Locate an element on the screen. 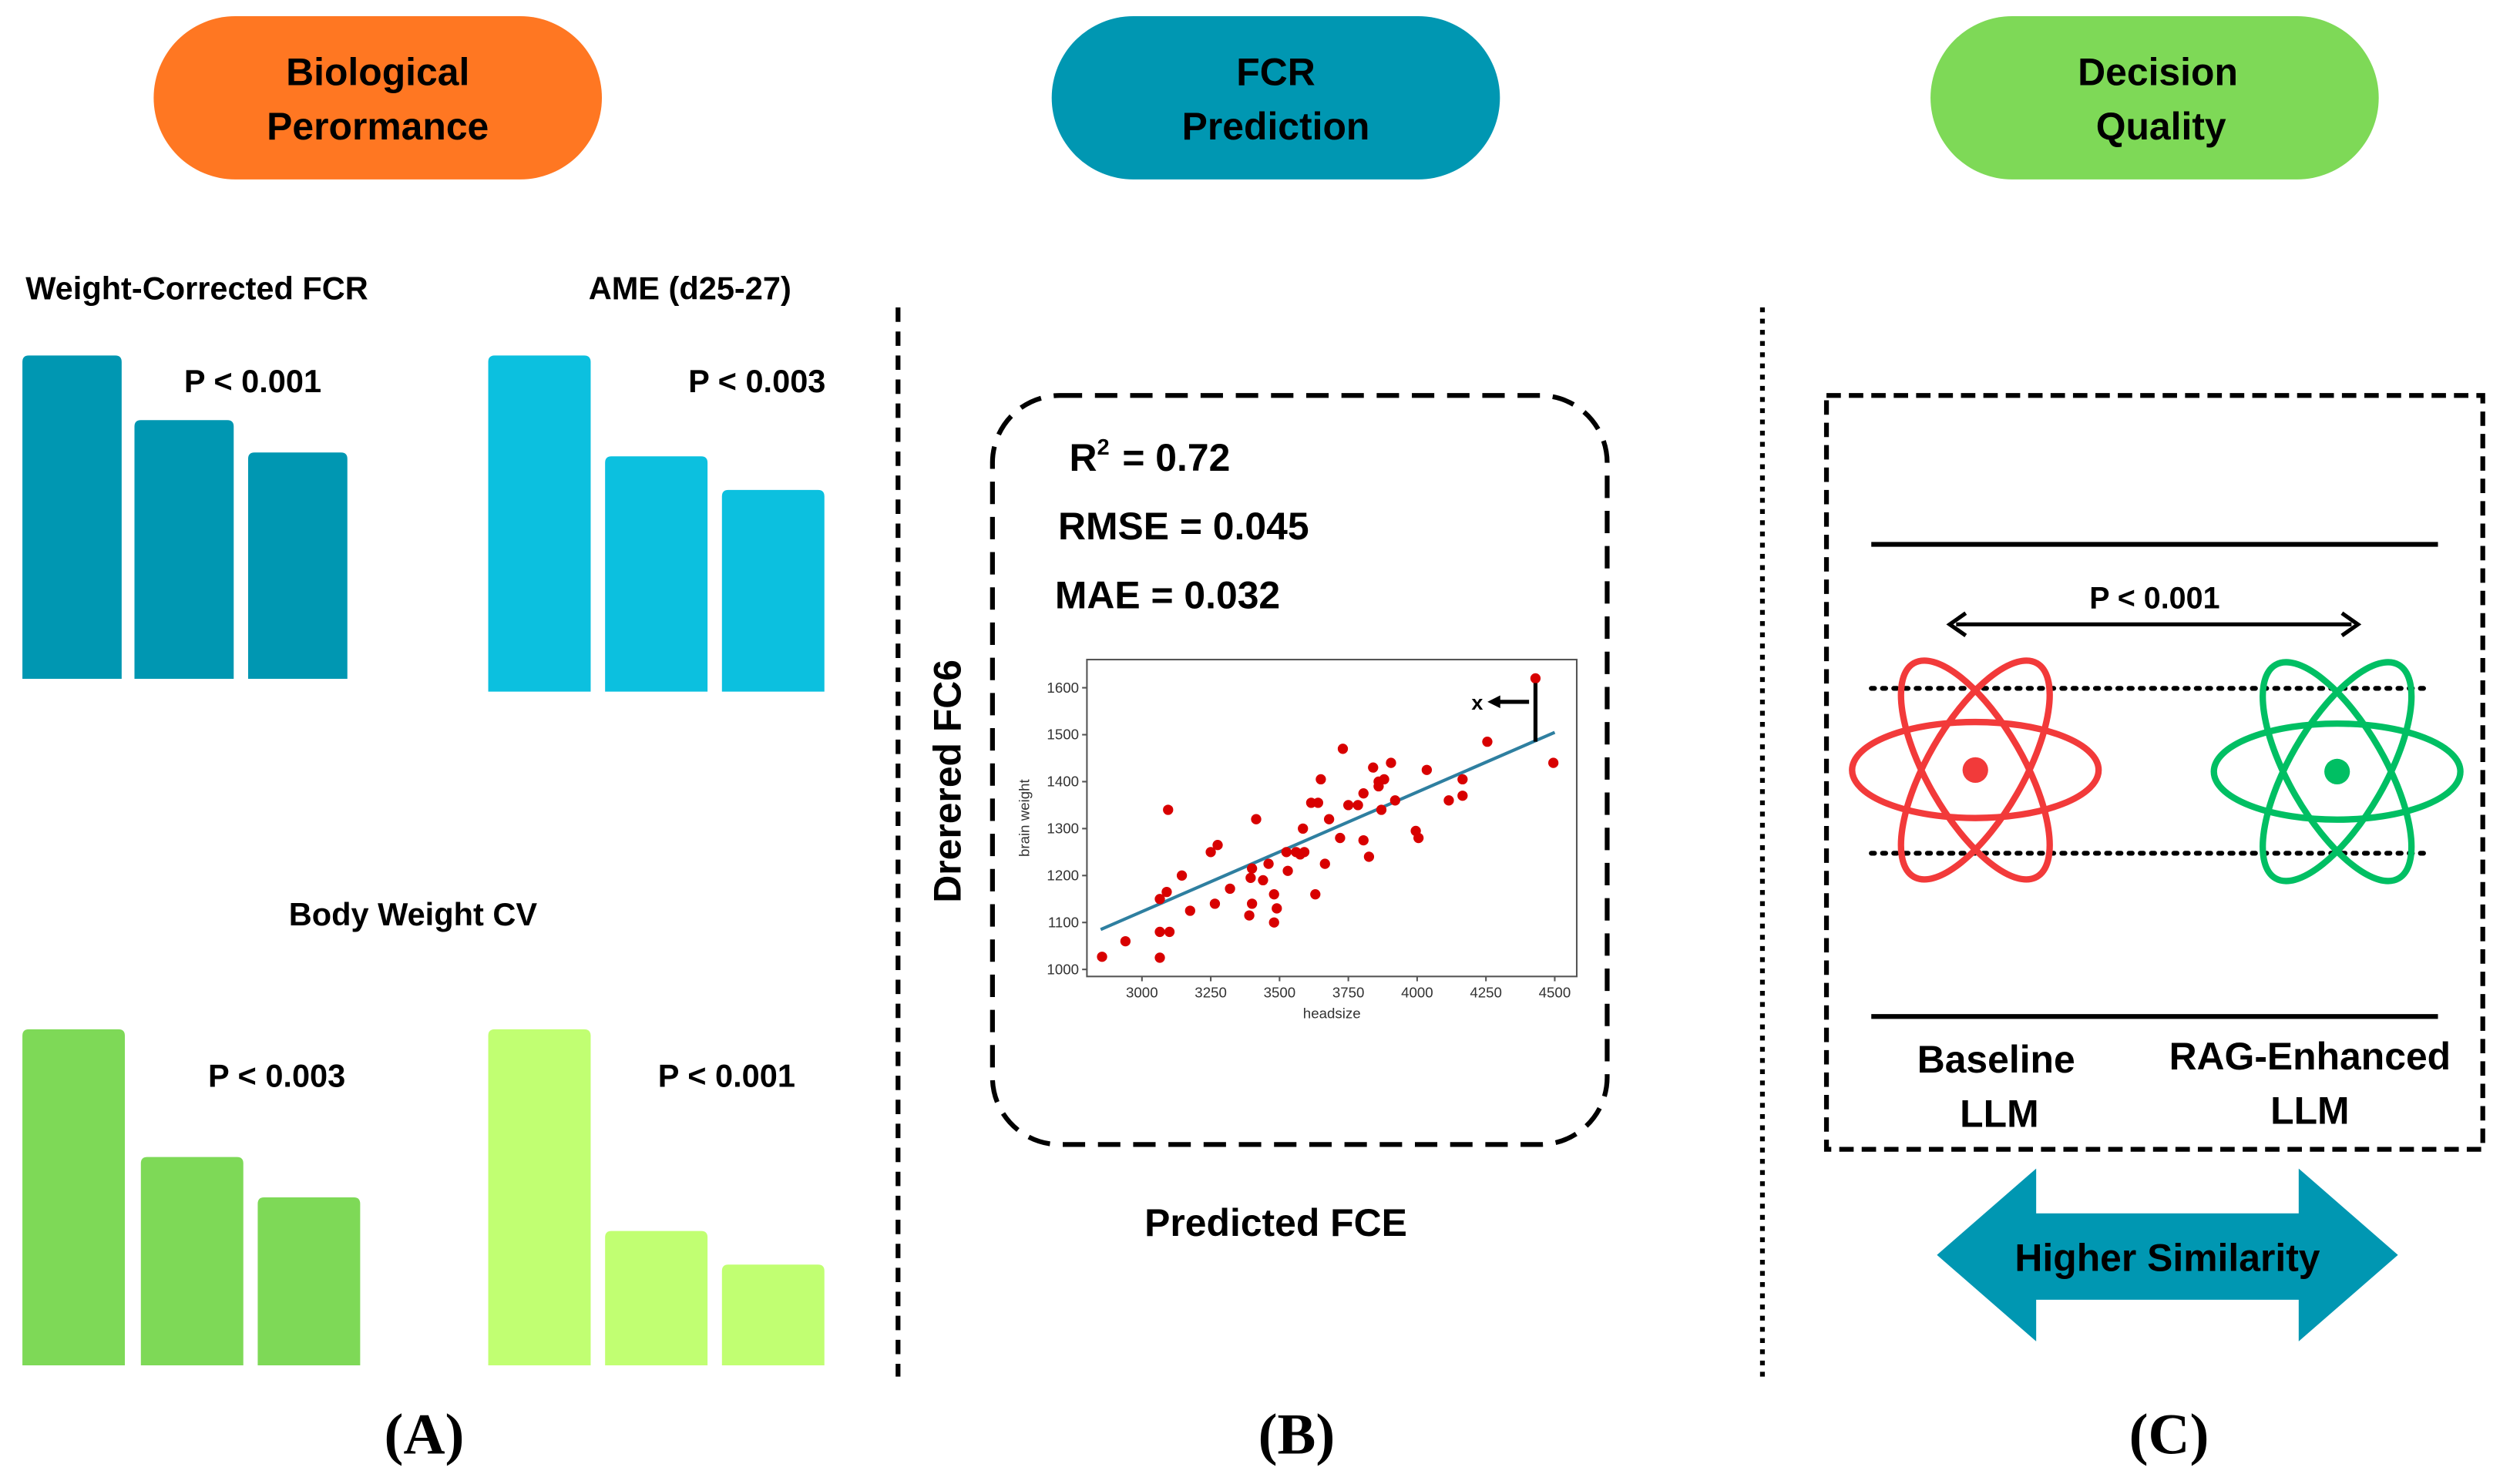  chart-title: Weight-Corrected FCR is located at coordinates (197, 288).